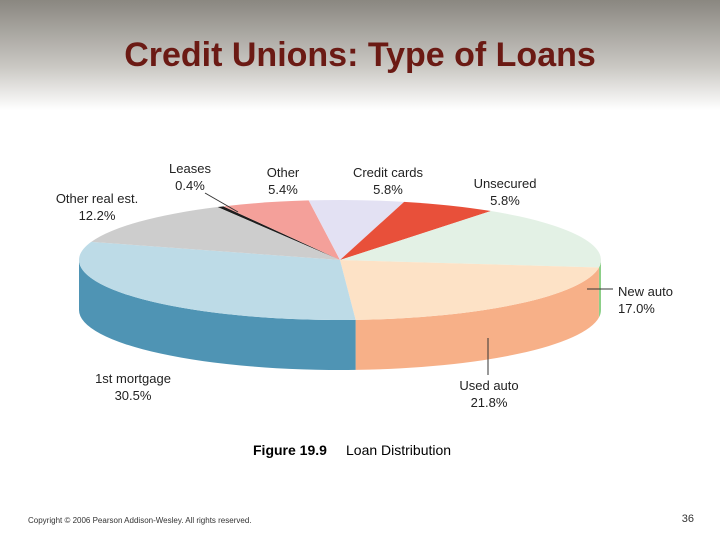 The height and width of the screenshot is (540, 720). I want to click on value-label: 21.8%, so click(489, 402).